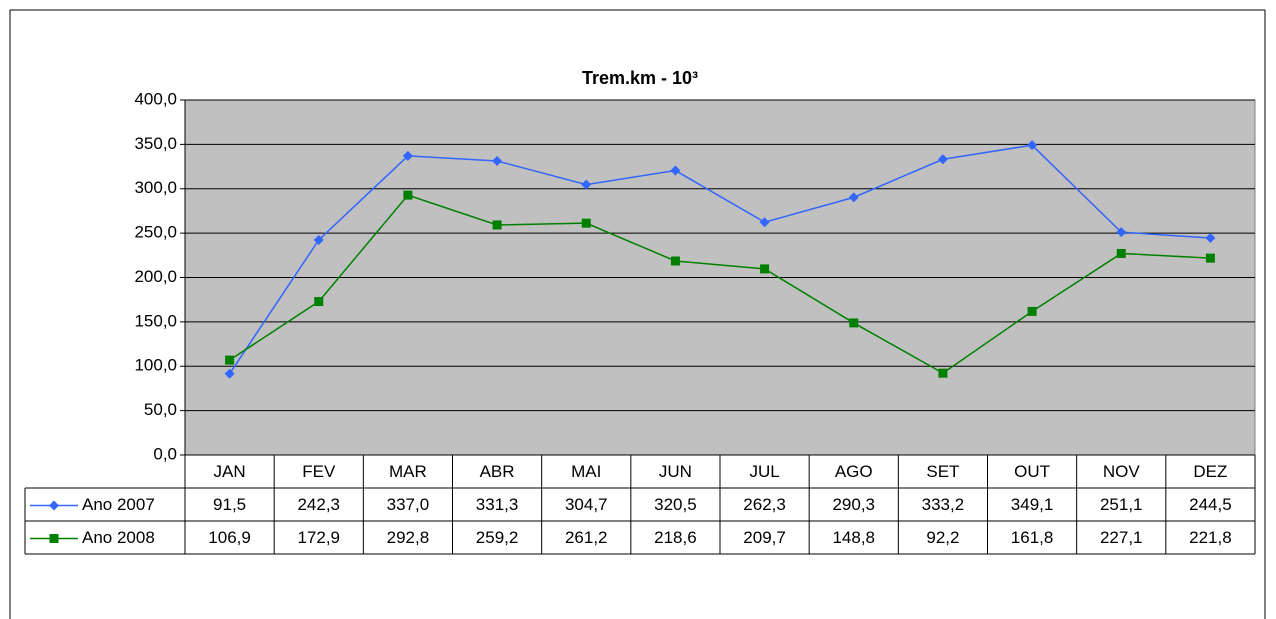 Image resolution: width=1276 pixels, height=619 pixels. I want to click on x-tick-label: JUN, so click(675, 471).